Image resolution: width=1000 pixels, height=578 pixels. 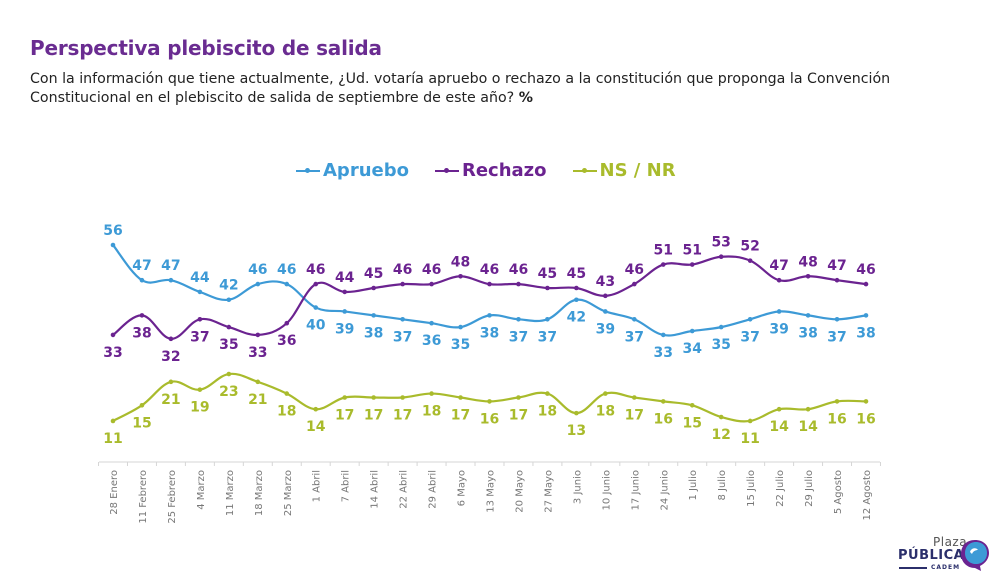 What do you see at coordinates (722, 485) in the screenshot?
I see `x-tick-label: 8 Julio` at bounding box center [722, 485].